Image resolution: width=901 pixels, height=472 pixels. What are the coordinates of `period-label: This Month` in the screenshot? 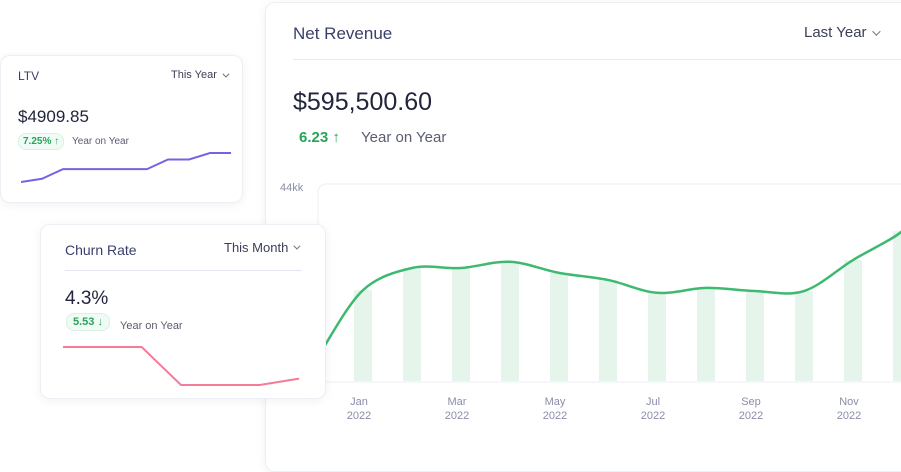 It's located at (256, 247).